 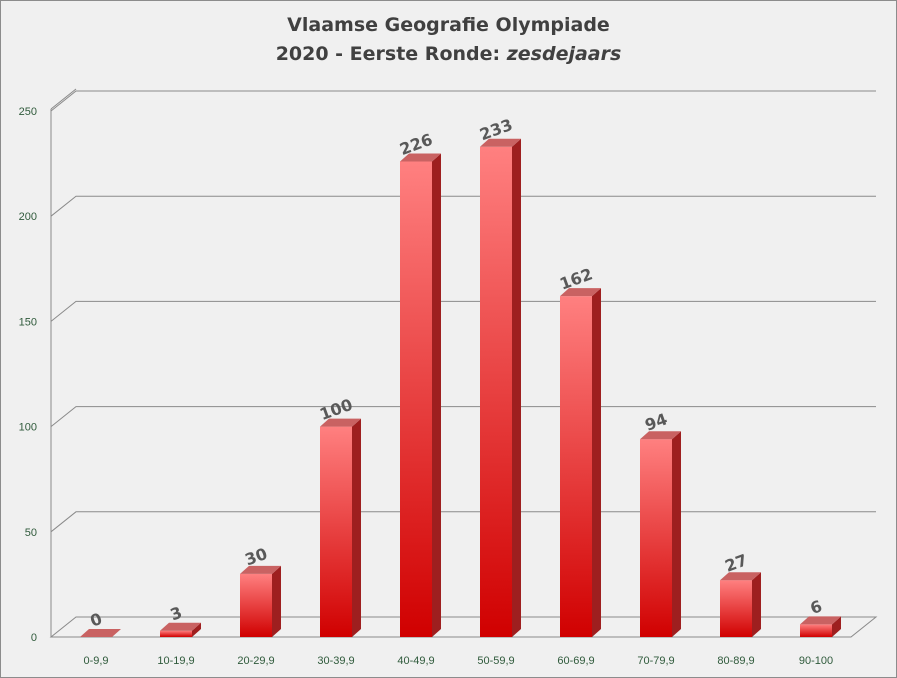 What do you see at coordinates (175, 661) in the screenshot?
I see `x-tick-label: 10-19,9` at bounding box center [175, 661].